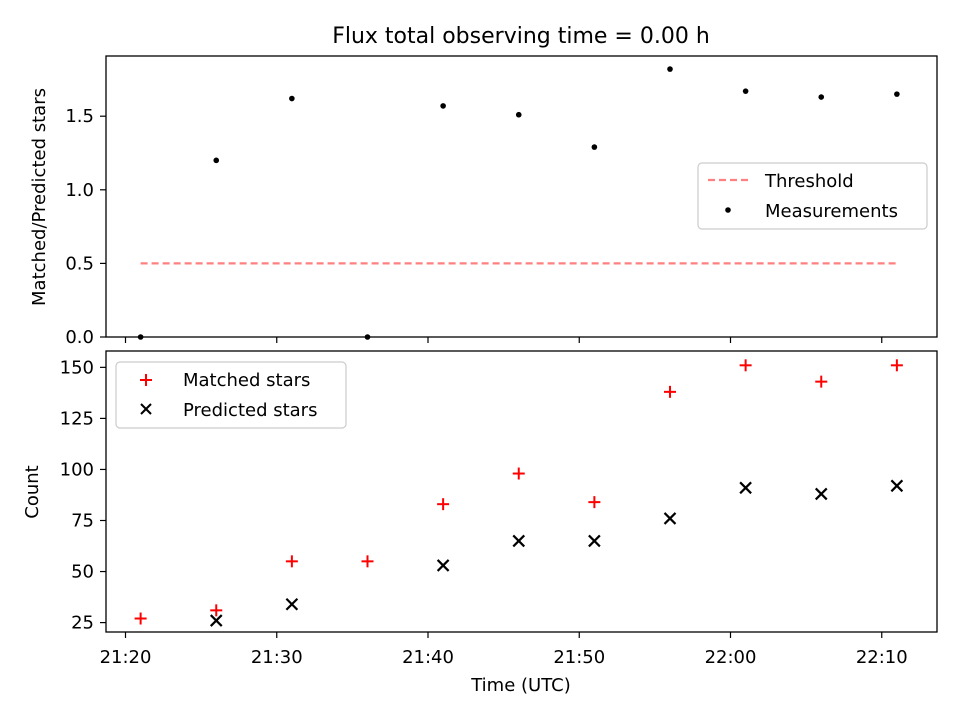  I want to click on ratio-legend: Threshold Measurements, so click(812, 196).